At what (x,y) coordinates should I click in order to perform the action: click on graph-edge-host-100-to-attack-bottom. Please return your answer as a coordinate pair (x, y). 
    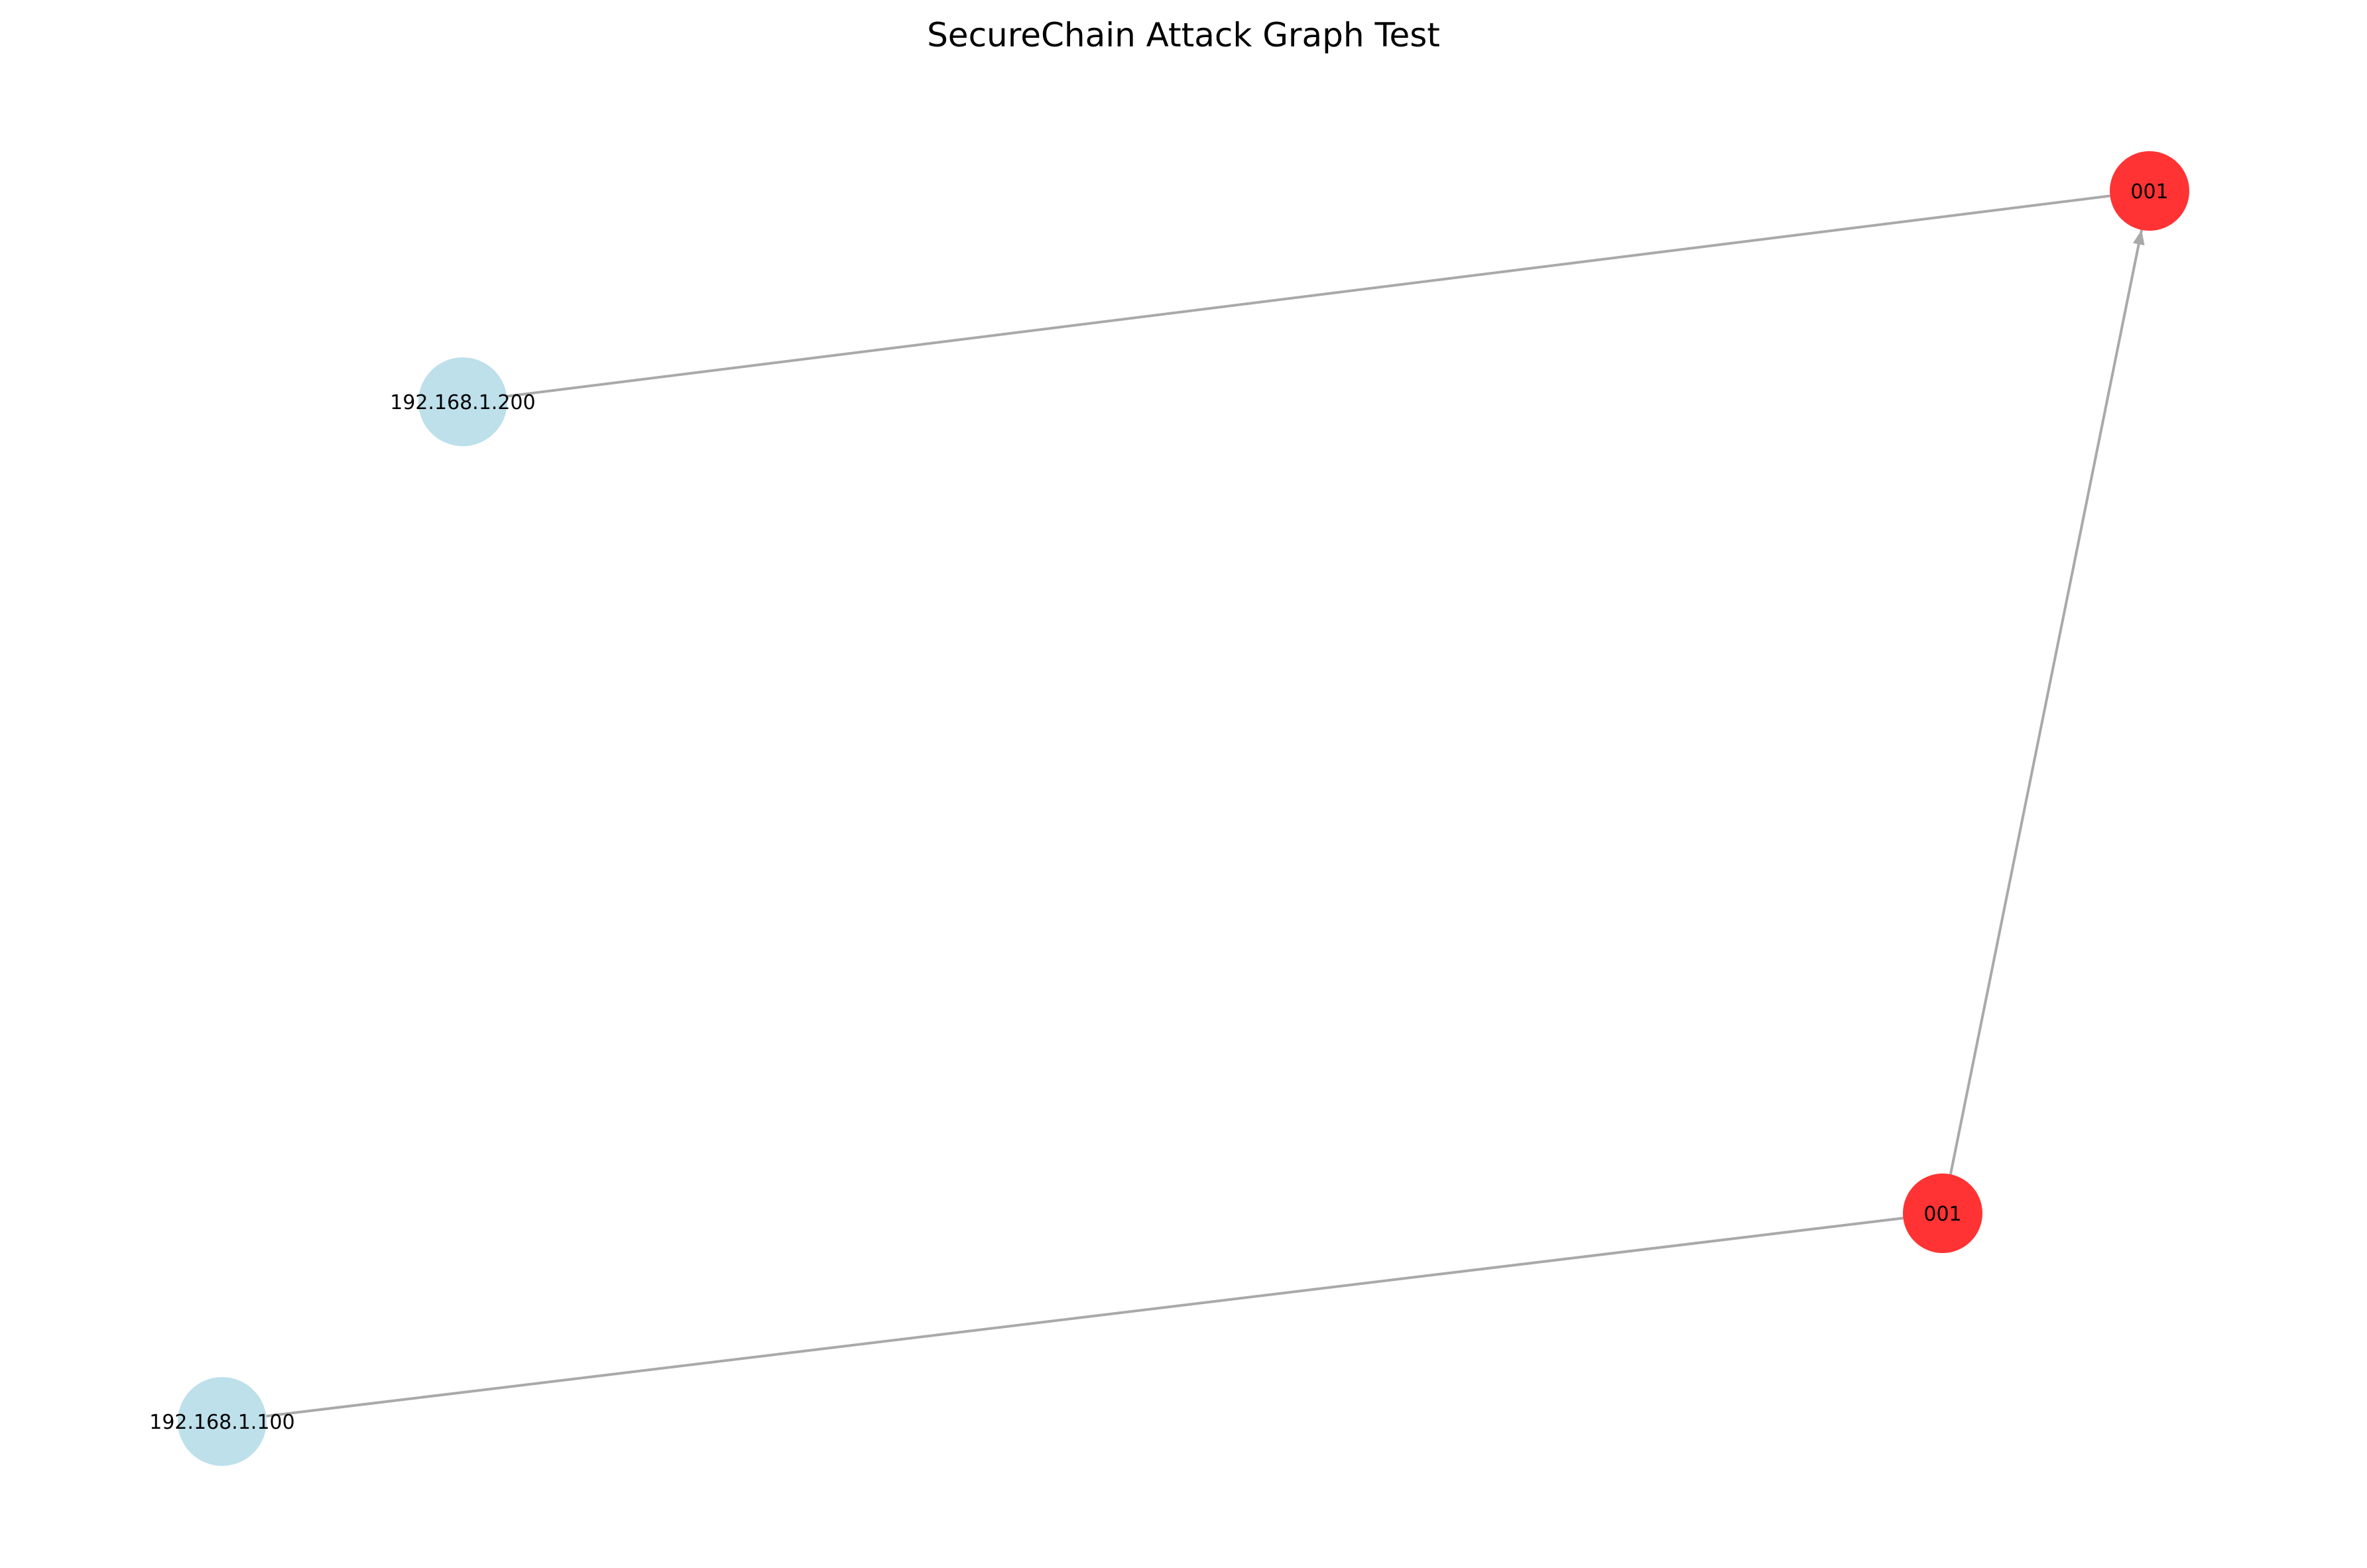
    Looking at the image, I should click on (1085, 1317).